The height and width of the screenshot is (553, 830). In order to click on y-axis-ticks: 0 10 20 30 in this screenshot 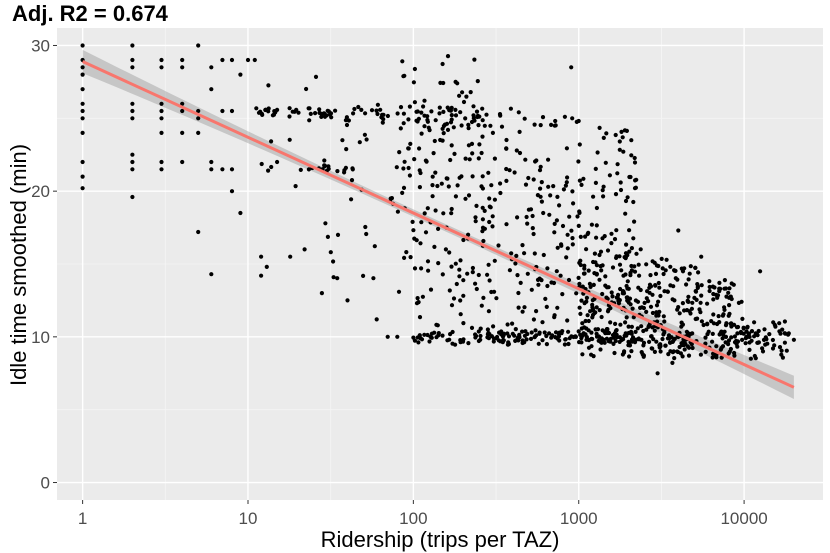, I will do `click(44, 264)`.